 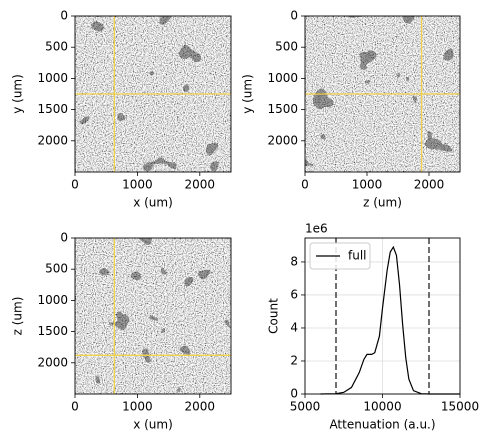 What do you see at coordinates (316, 229) in the screenshot?
I see `y-offset-label: 1e6` at bounding box center [316, 229].